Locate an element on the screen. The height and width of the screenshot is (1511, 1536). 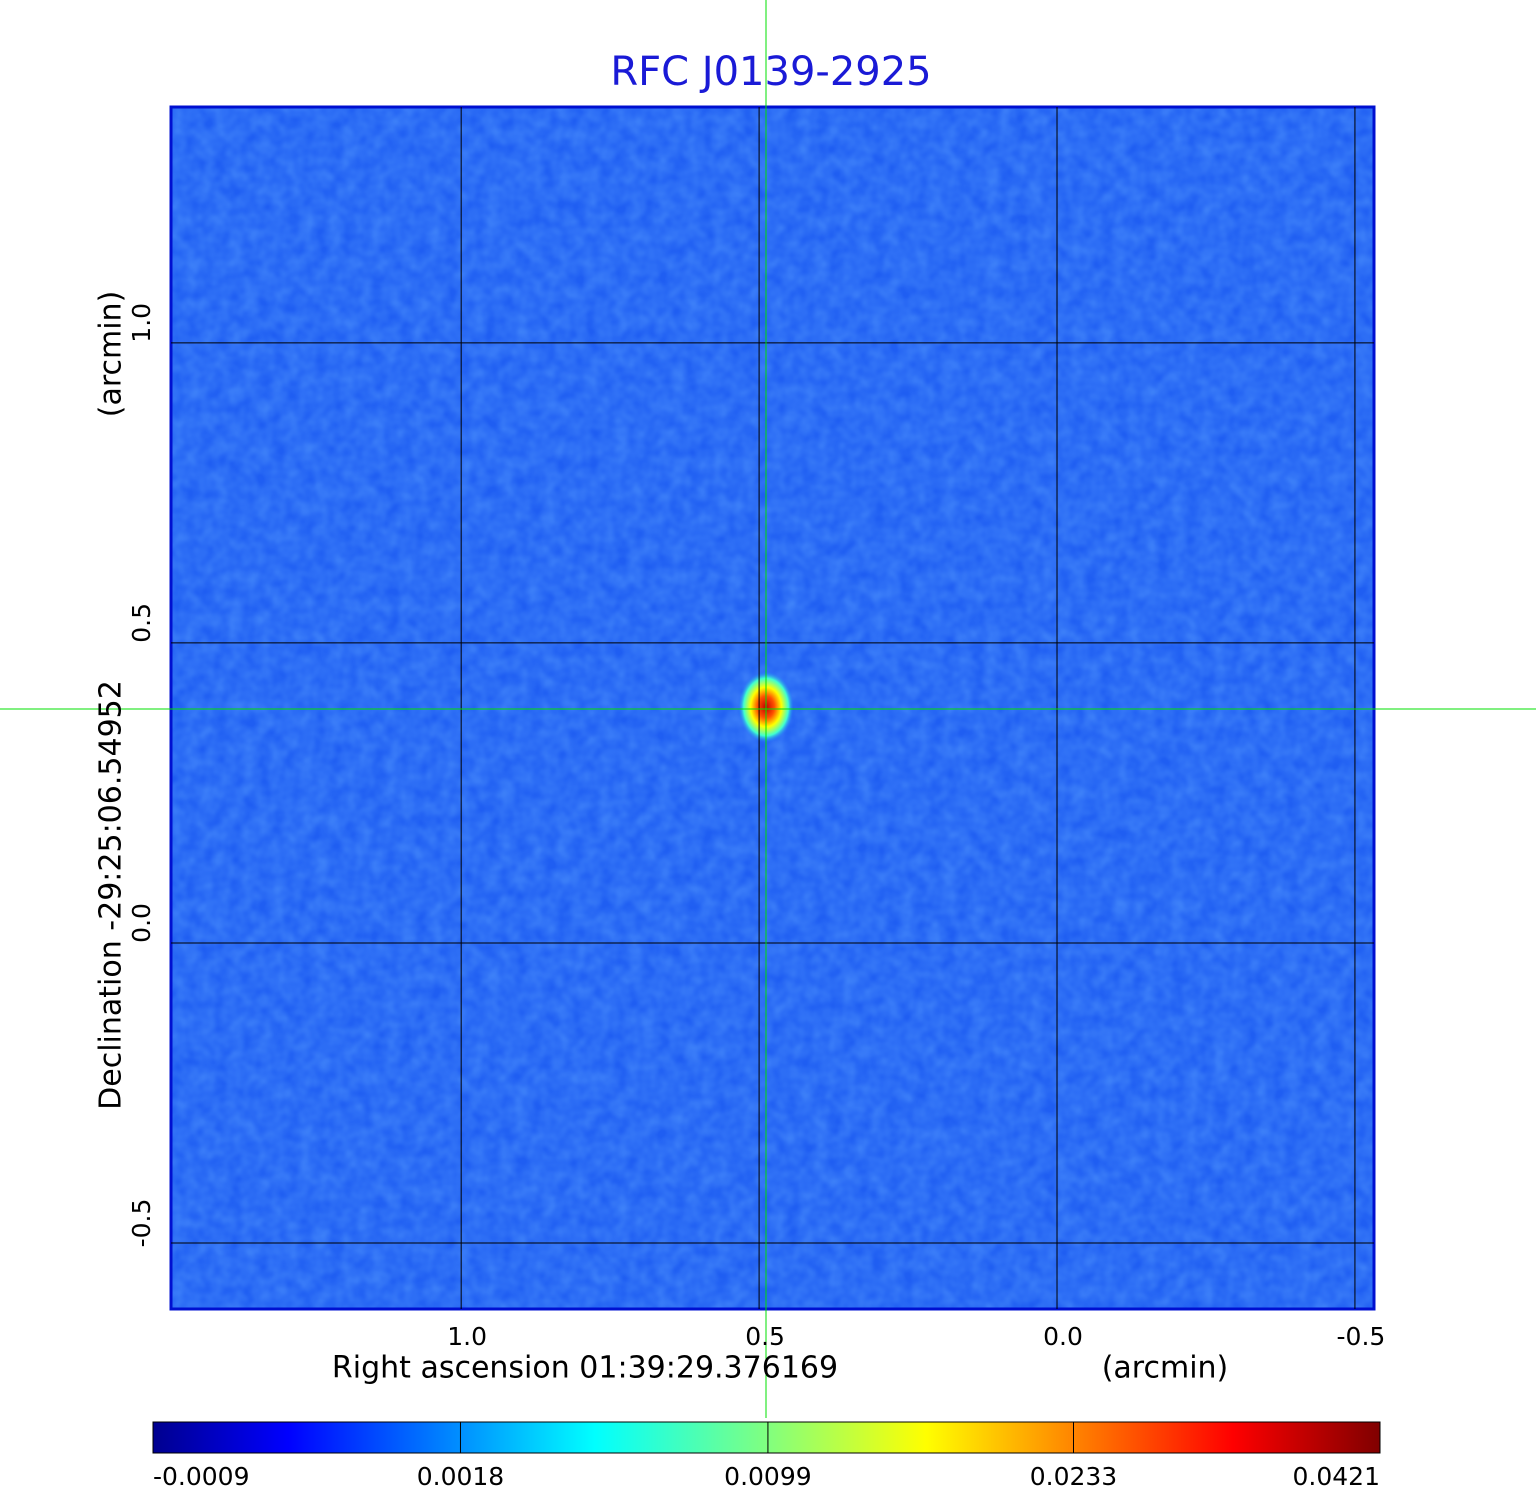
y-tick-label: -0.5 is located at coordinates (141, 1223).